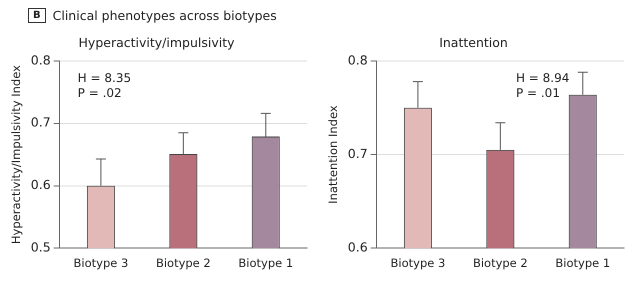 This screenshot has height=289, width=634. Describe the element at coordinates (40, 246) in the screenshot. I see `y-tick-label: 0.5` at that location.